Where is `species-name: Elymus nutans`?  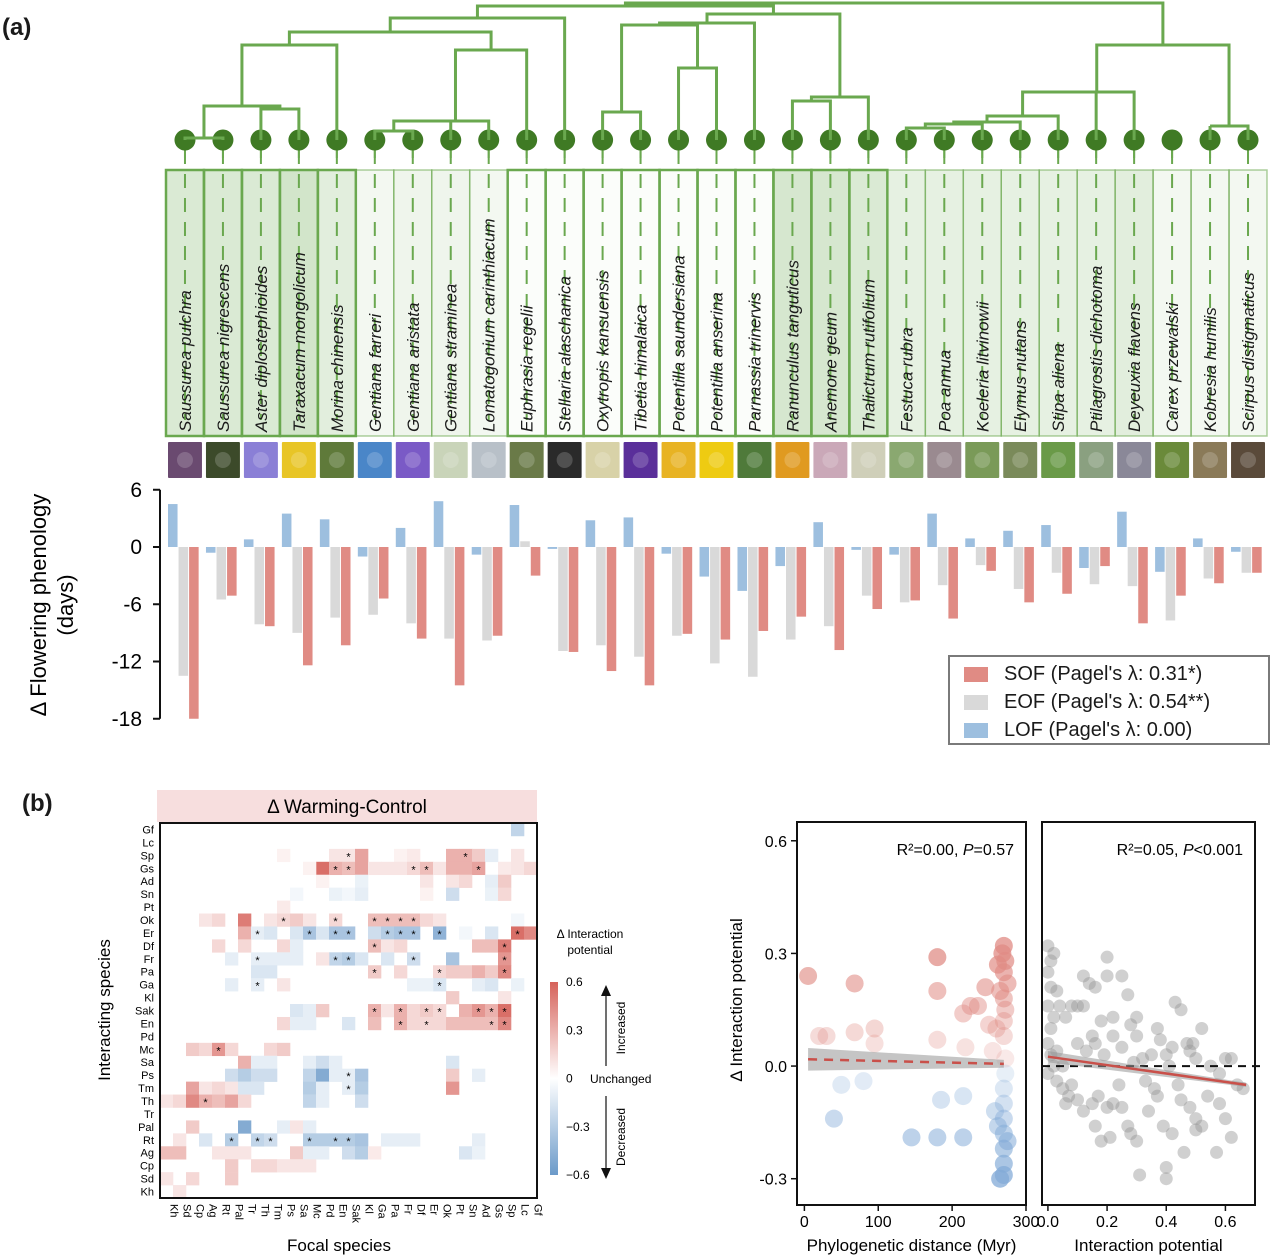 species-name: Elymus nutans is located at coordinates (1020, 376).